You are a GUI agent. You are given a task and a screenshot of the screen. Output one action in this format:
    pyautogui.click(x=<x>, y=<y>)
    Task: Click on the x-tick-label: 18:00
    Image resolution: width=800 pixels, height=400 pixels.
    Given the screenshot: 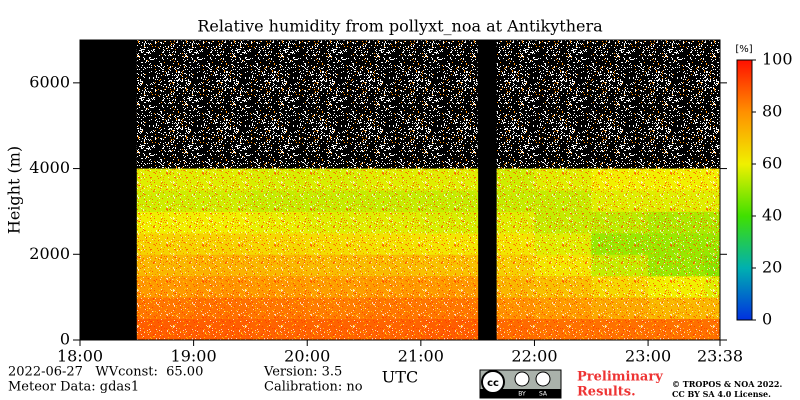 What is the action you would take?
    pyautogui.click(x=80, y=356)
    